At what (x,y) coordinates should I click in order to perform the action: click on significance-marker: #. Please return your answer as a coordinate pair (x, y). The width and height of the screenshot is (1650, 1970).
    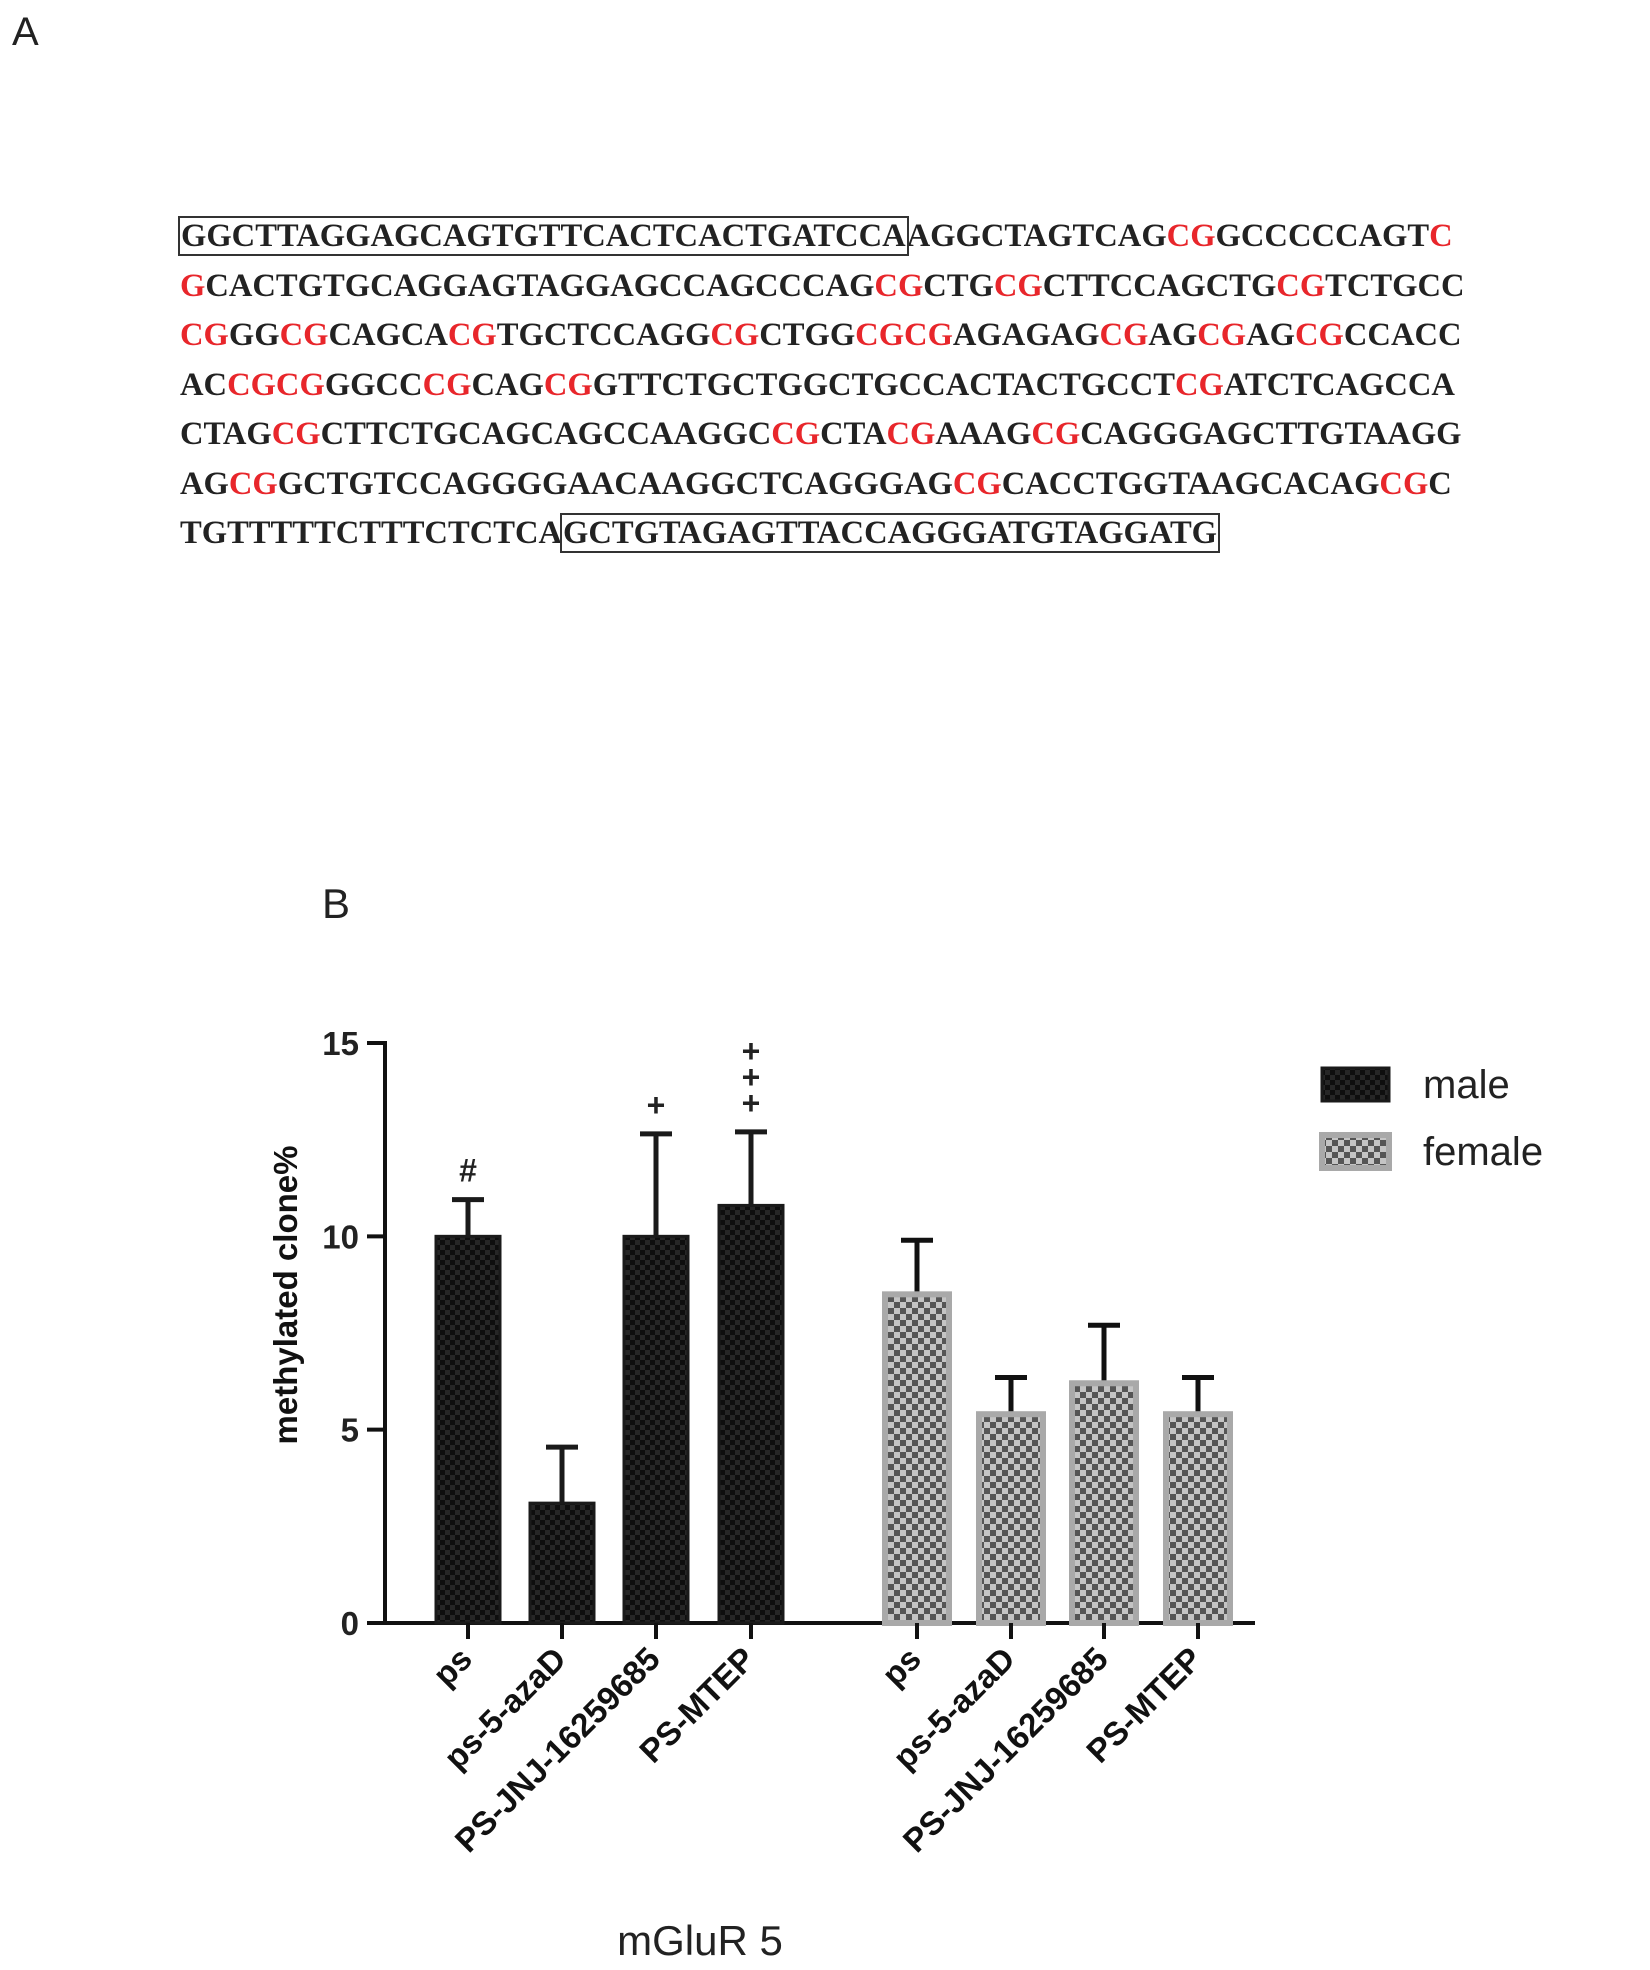
    Looking at the image, I should click on (468, 1171).